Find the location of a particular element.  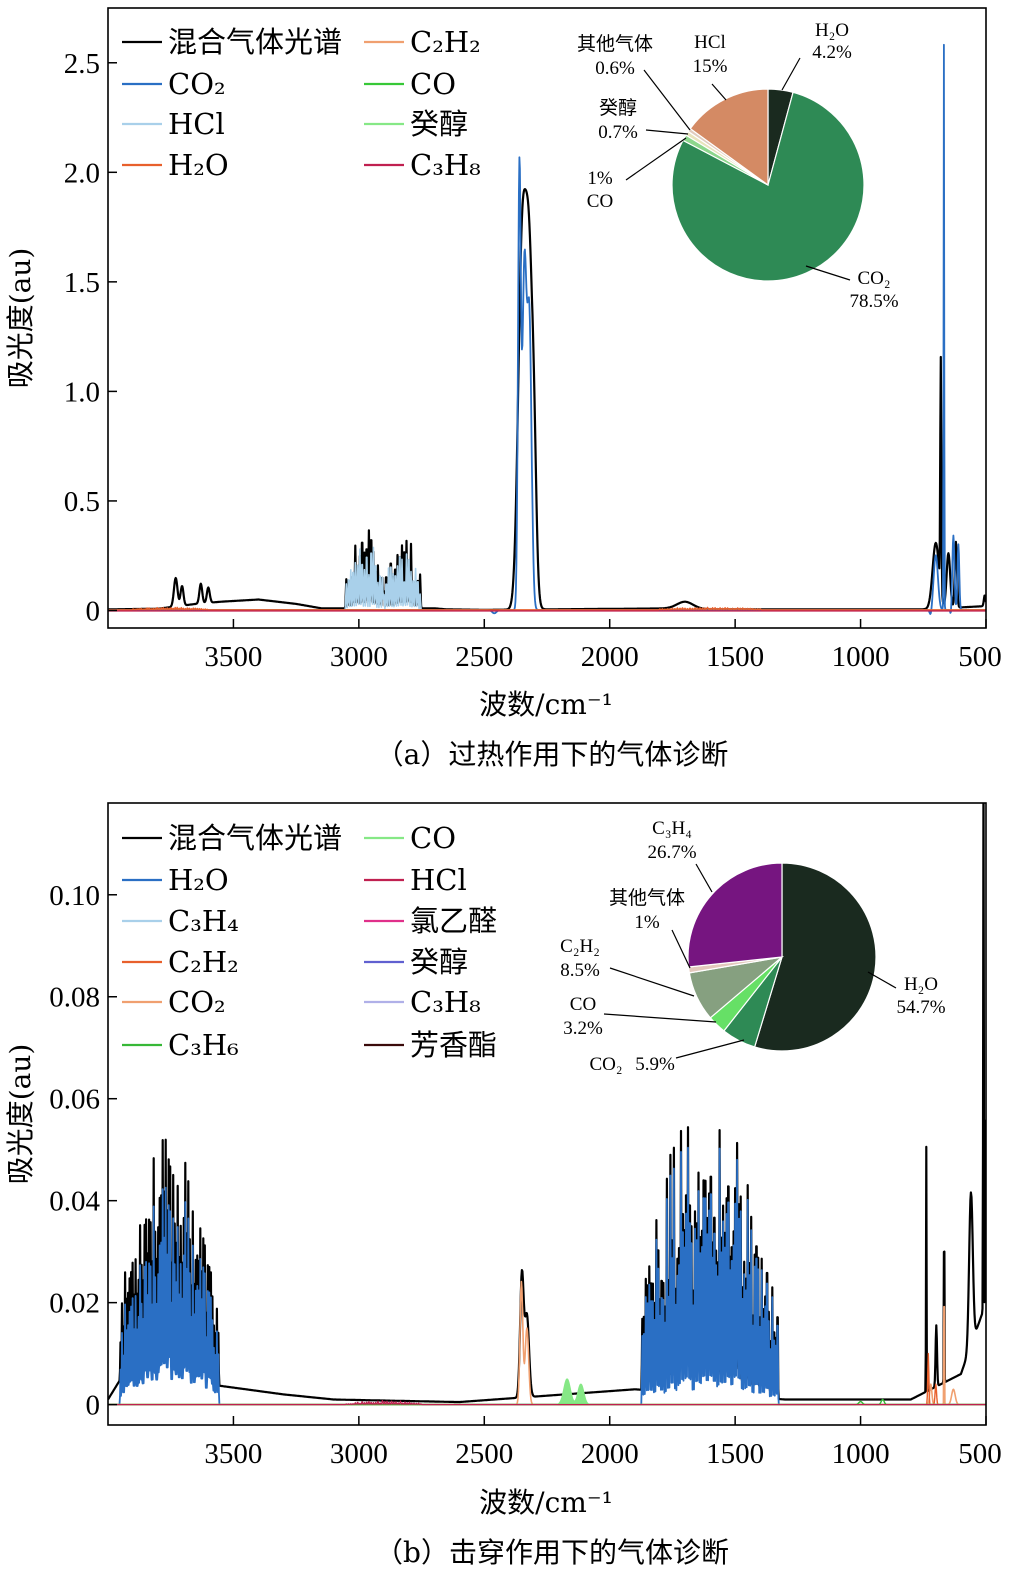

panel-b-xtick-label-3000: 3000 is located at coordinates (359, 1454).